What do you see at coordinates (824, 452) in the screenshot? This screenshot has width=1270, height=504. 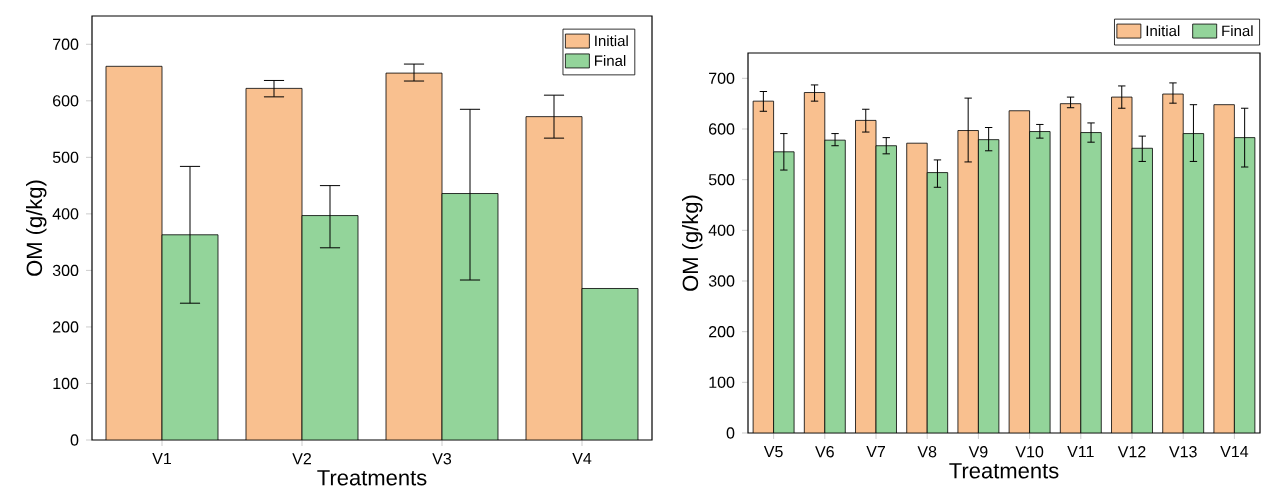 I see `x-tick-label: V6` at bounding box center [824, 452].